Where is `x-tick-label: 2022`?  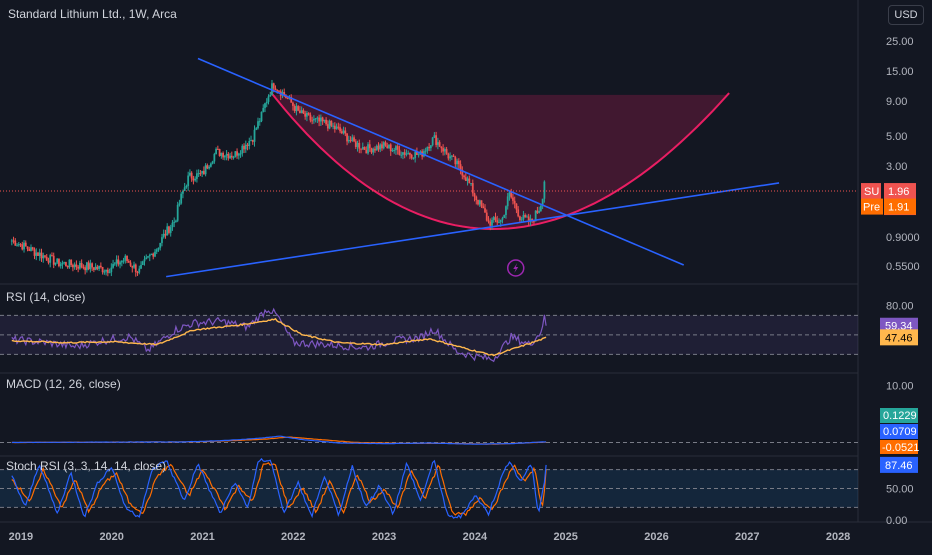 x-tick-label: 2022 is located at coordinates (293, 537).